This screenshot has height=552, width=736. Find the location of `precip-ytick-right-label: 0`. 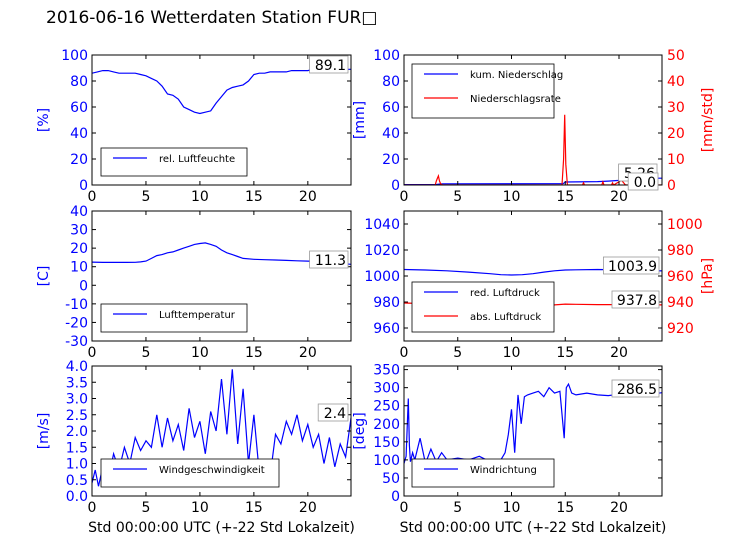

precip-ytick-right-label: 0 is located at coordinates (671, 186).